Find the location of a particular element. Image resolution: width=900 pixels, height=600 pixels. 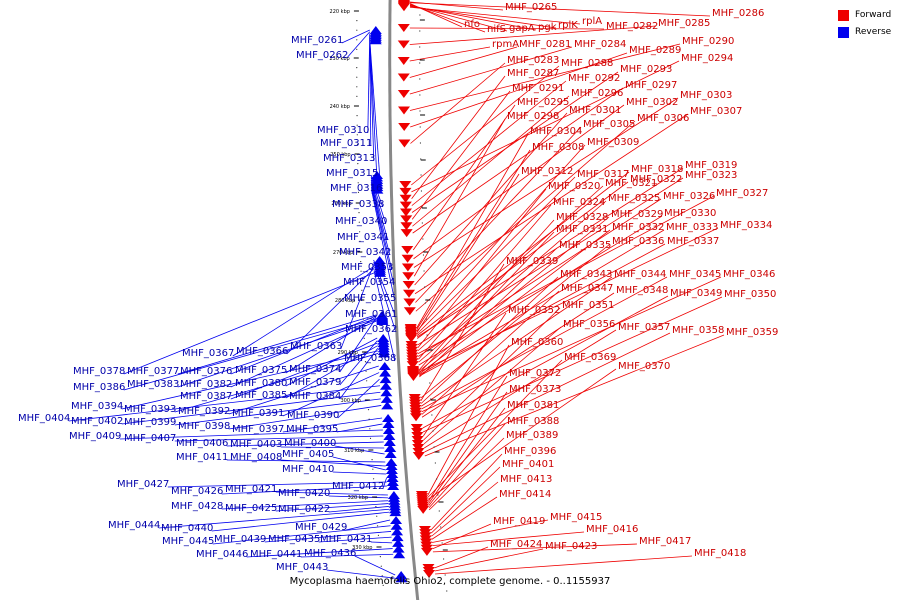

reverse-gene-label: MHF_0428 is located at coordinates (197, 506).